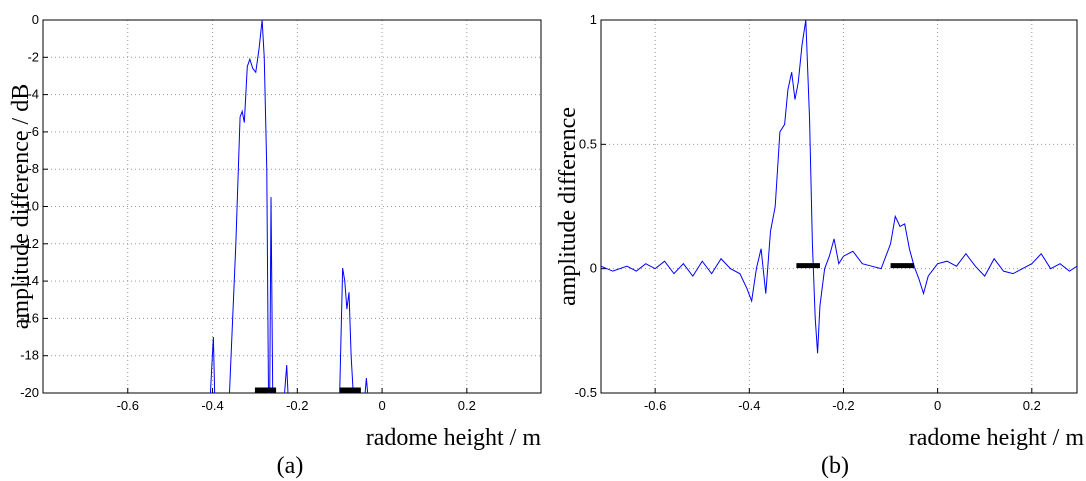 The width and height of the screenshot is (1086, 481). I want to click on y-axis-label: amplitude difference, so click(568, 206).